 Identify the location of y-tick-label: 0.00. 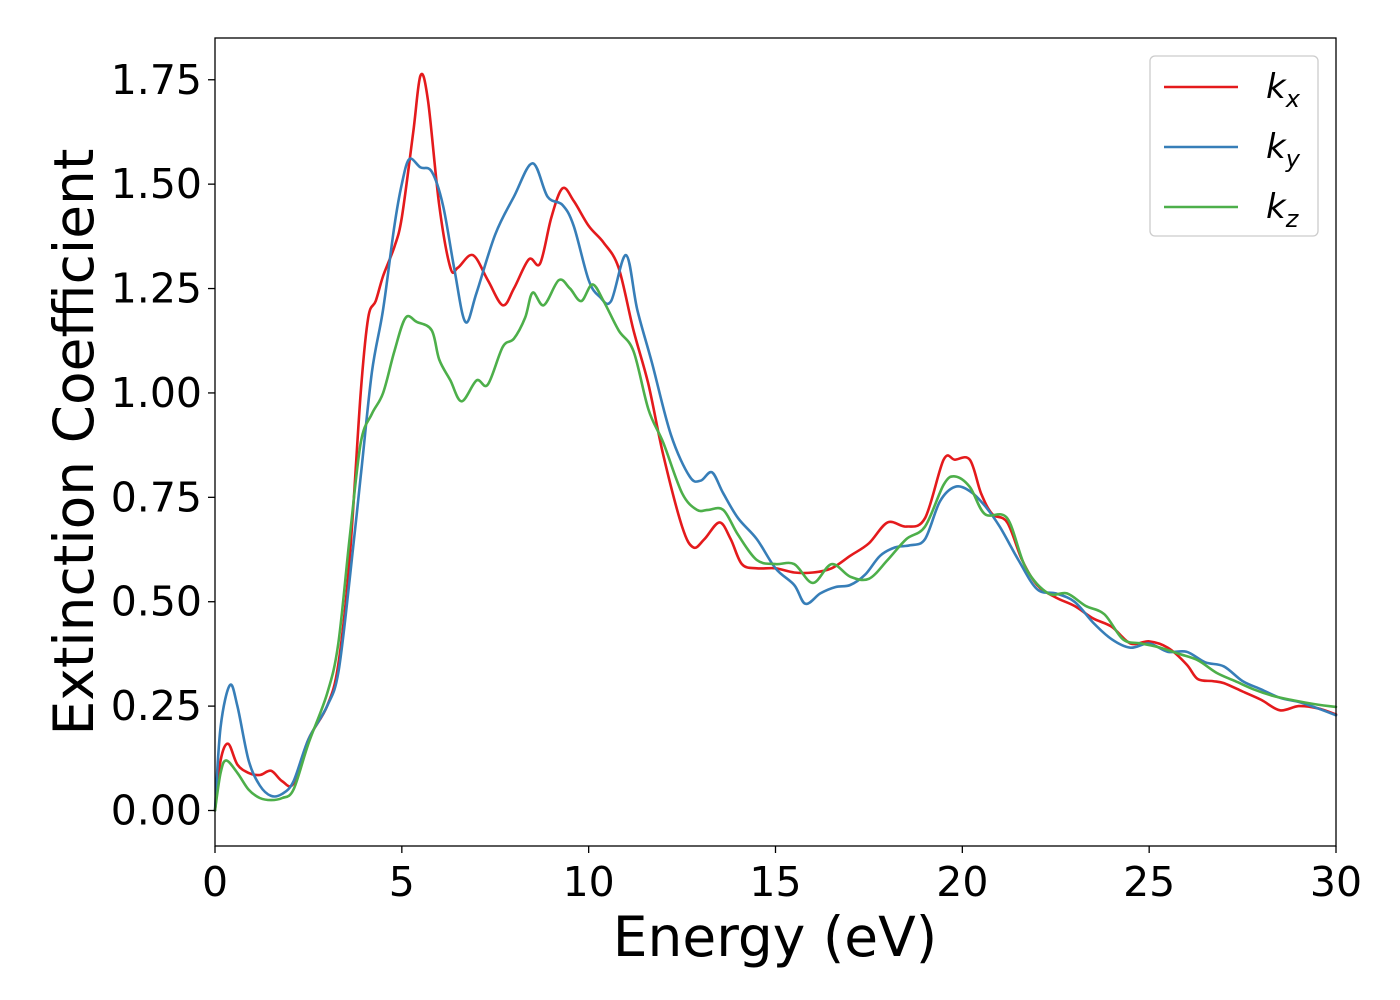
(156, 811).